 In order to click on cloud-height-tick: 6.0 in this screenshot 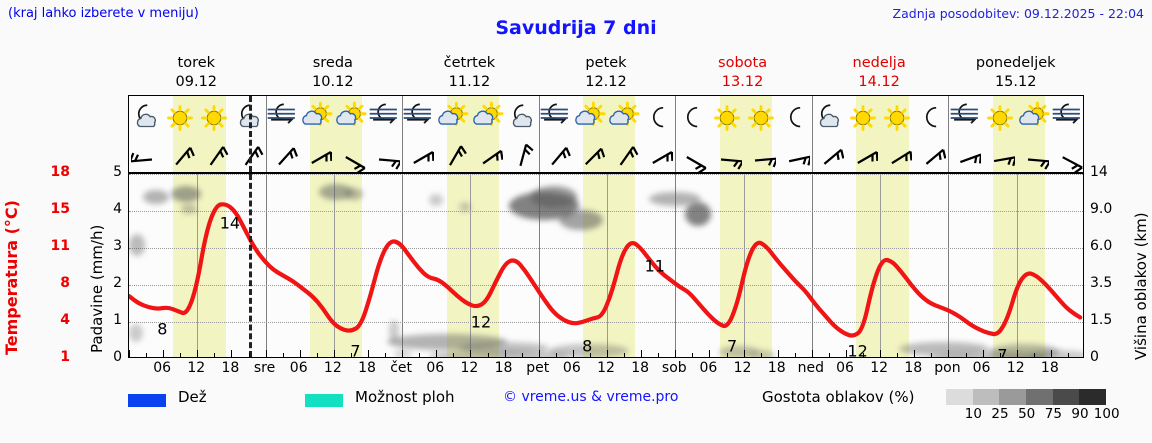, I will do `click(1101, 246)`.